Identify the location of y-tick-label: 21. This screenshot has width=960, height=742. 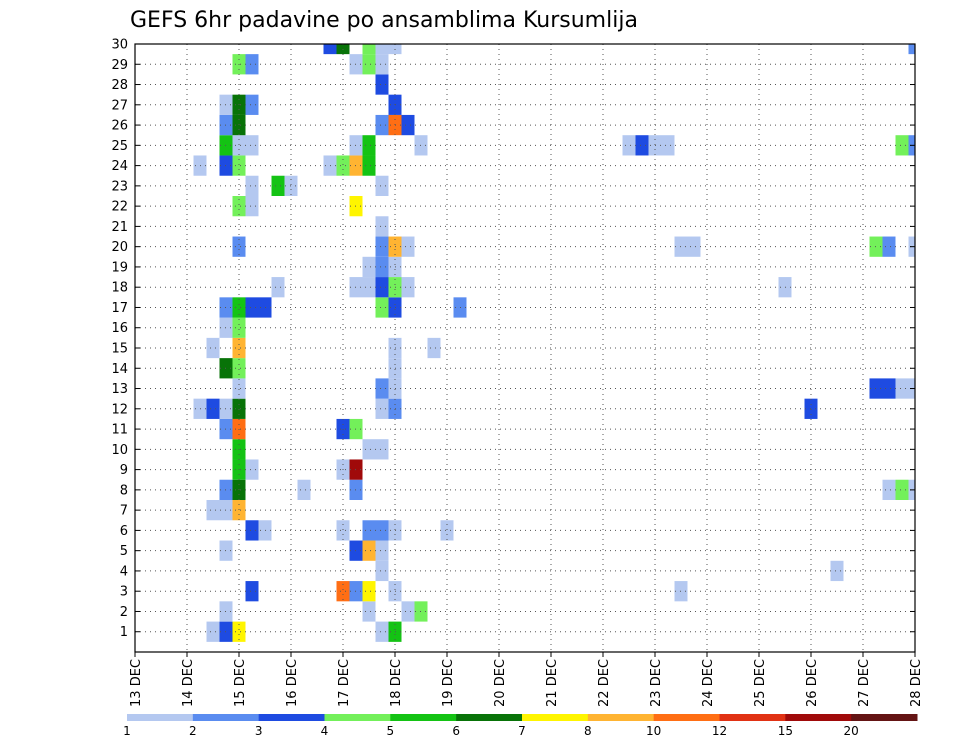
(119, 227).